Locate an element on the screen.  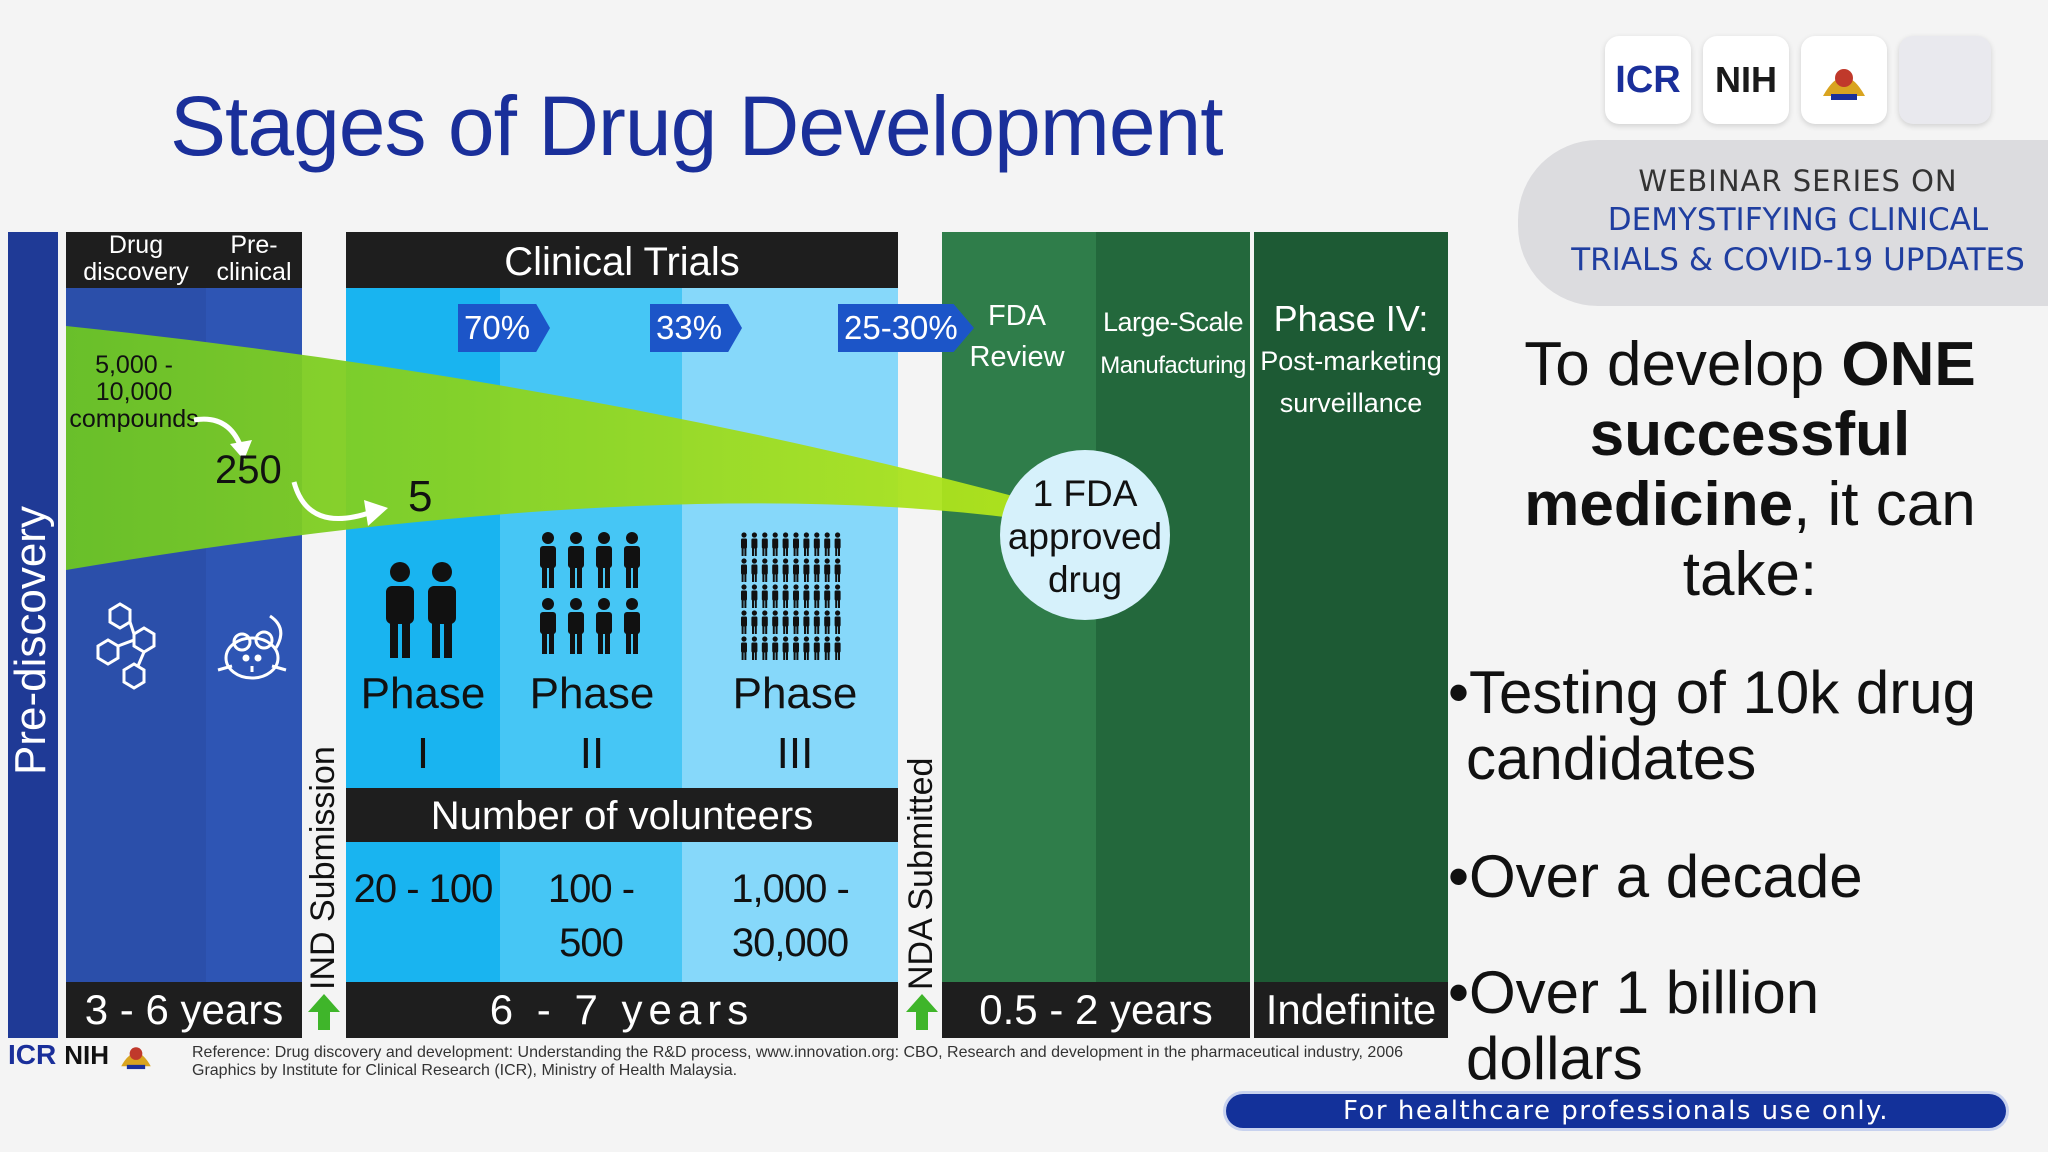
phase3-label: Phase III is located at coordinates (795, 723).